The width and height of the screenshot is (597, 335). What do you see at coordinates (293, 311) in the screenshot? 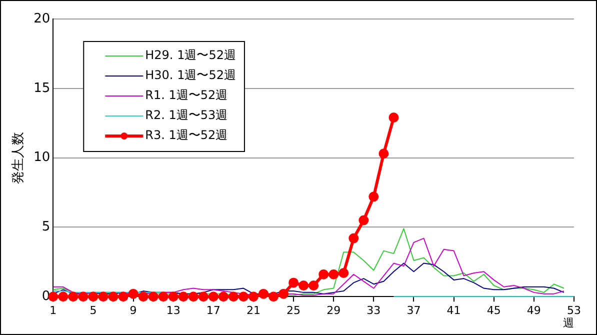
I see `x-tick-label: 25` at bounding box center [293, 311].